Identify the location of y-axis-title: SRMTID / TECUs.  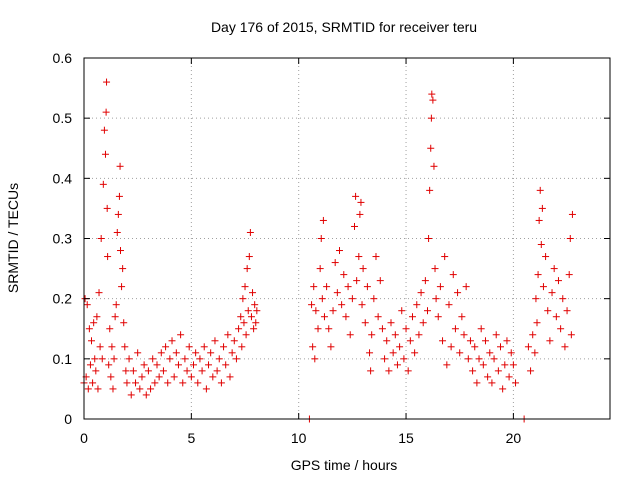
(13, 238).